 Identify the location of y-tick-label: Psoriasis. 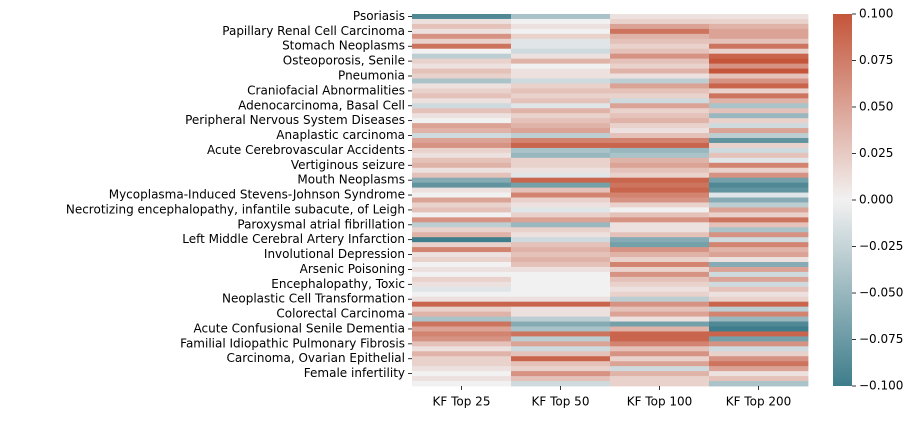
(379, 16).